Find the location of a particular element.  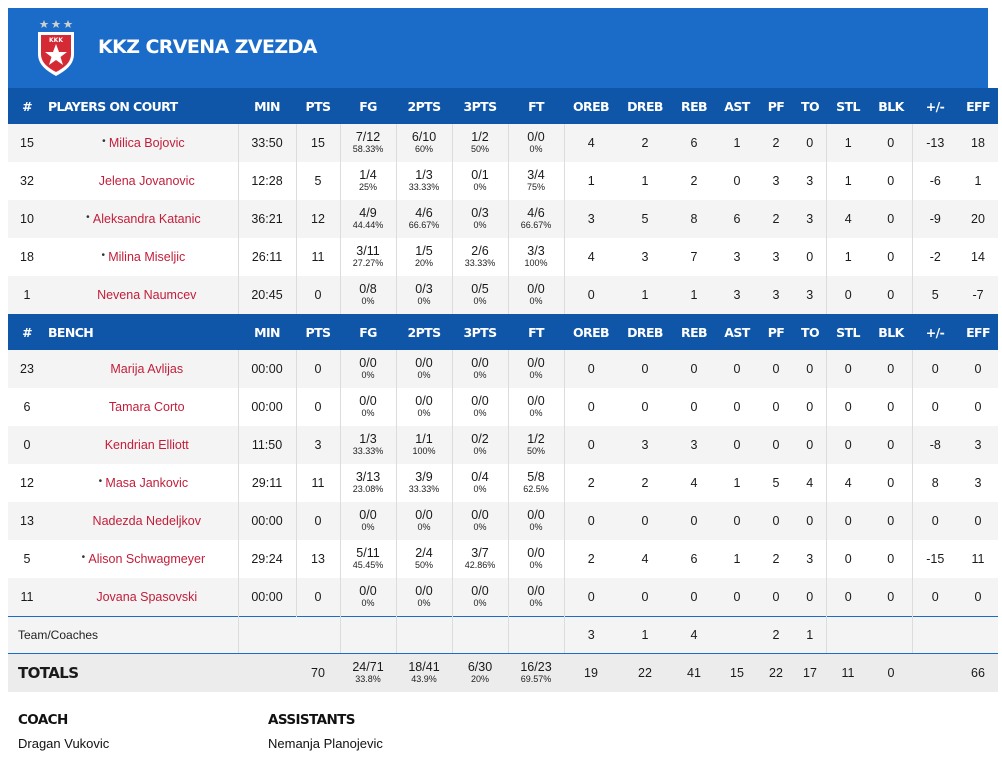

player-2pts-cell: 2/4 50% is located at coordinates (424, 559).